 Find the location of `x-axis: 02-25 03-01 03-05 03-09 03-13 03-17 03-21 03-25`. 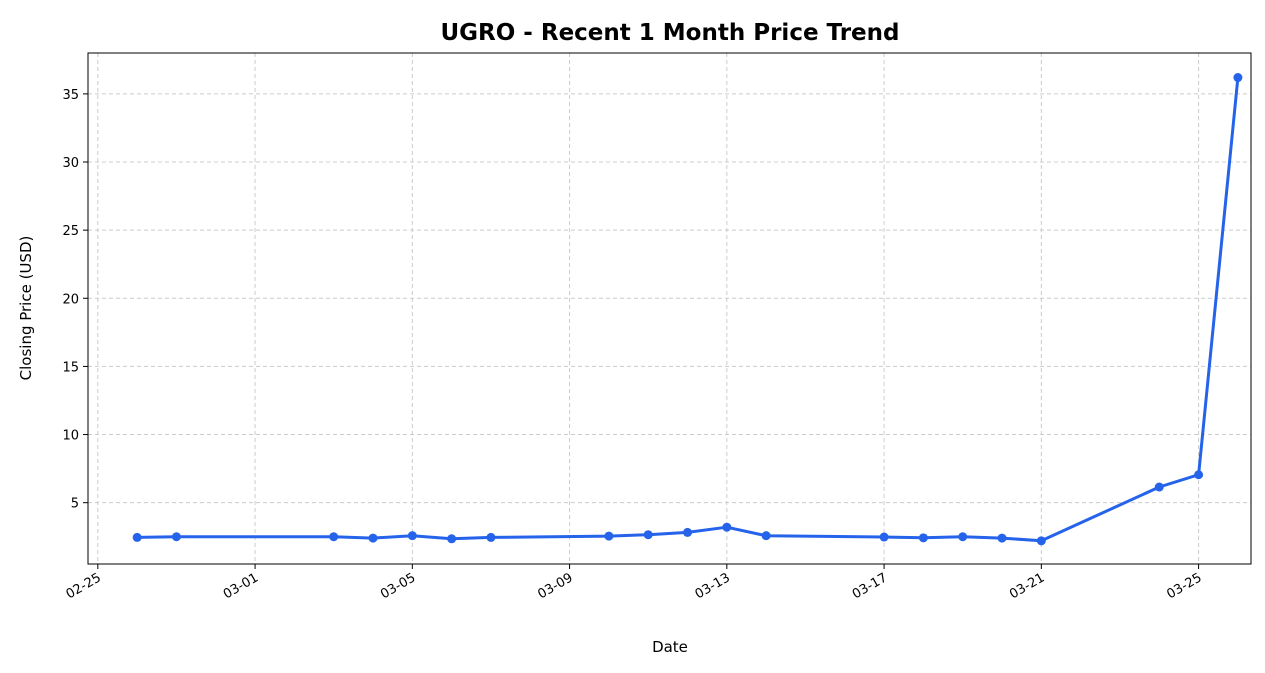

x-axis: 02-25 03-01 03-05 03-09 03-13 03-17 03-21 03-25 is located at coordinates (634, 583).